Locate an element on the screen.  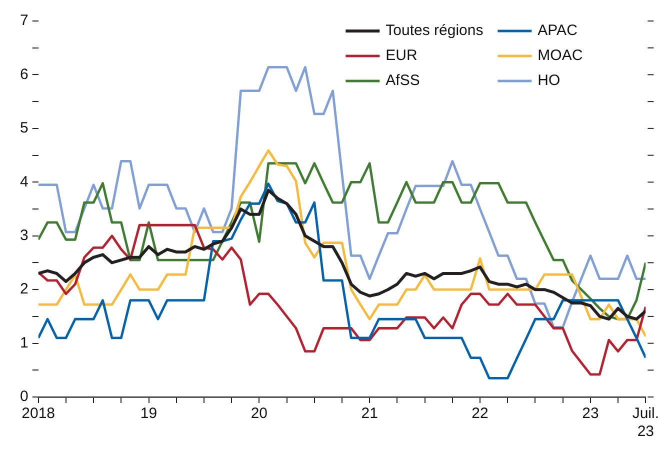
y-tick-label: 4 is located at coordinates (24, 181).